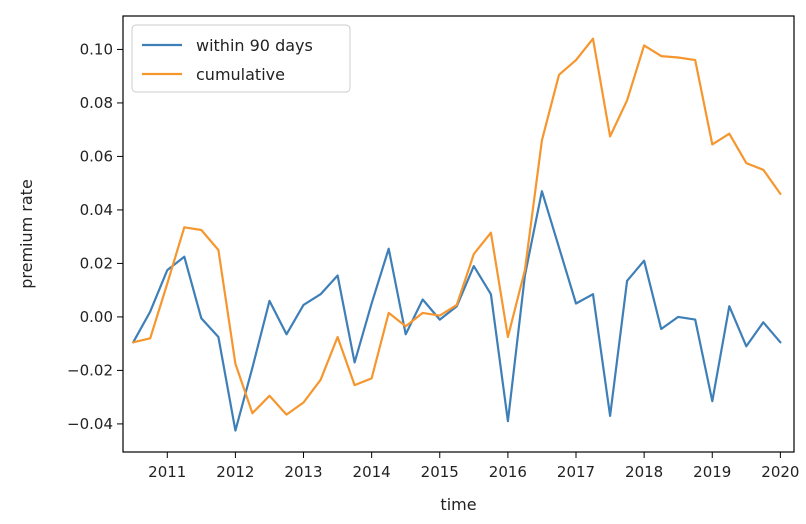 The height and width of the screenshot is (524, 806). What do you see at coordinates (96, 210) in the screenshot?
I see `y-tick-label: 0.04` at bounding box center [96, 210].